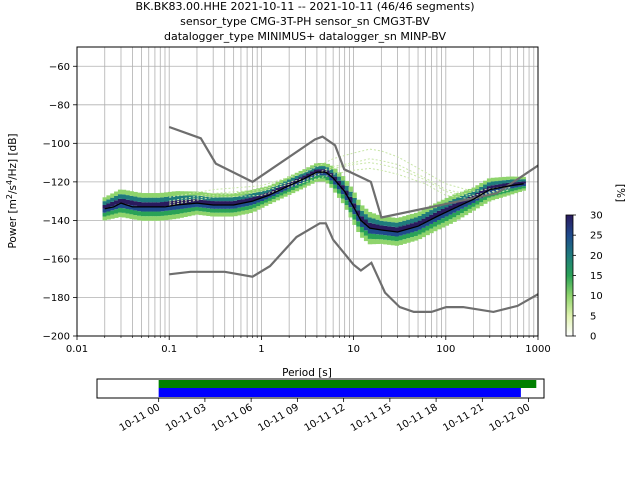 Image resolution: width=640 pixels, height=480 pixels. What do you see at coordinates (305, 21) in the screenshot?
I see `title-line-2: sensor_type CMG-3T-PH sensor_sn CMG3T-BV` at bounding box center [305, 21].